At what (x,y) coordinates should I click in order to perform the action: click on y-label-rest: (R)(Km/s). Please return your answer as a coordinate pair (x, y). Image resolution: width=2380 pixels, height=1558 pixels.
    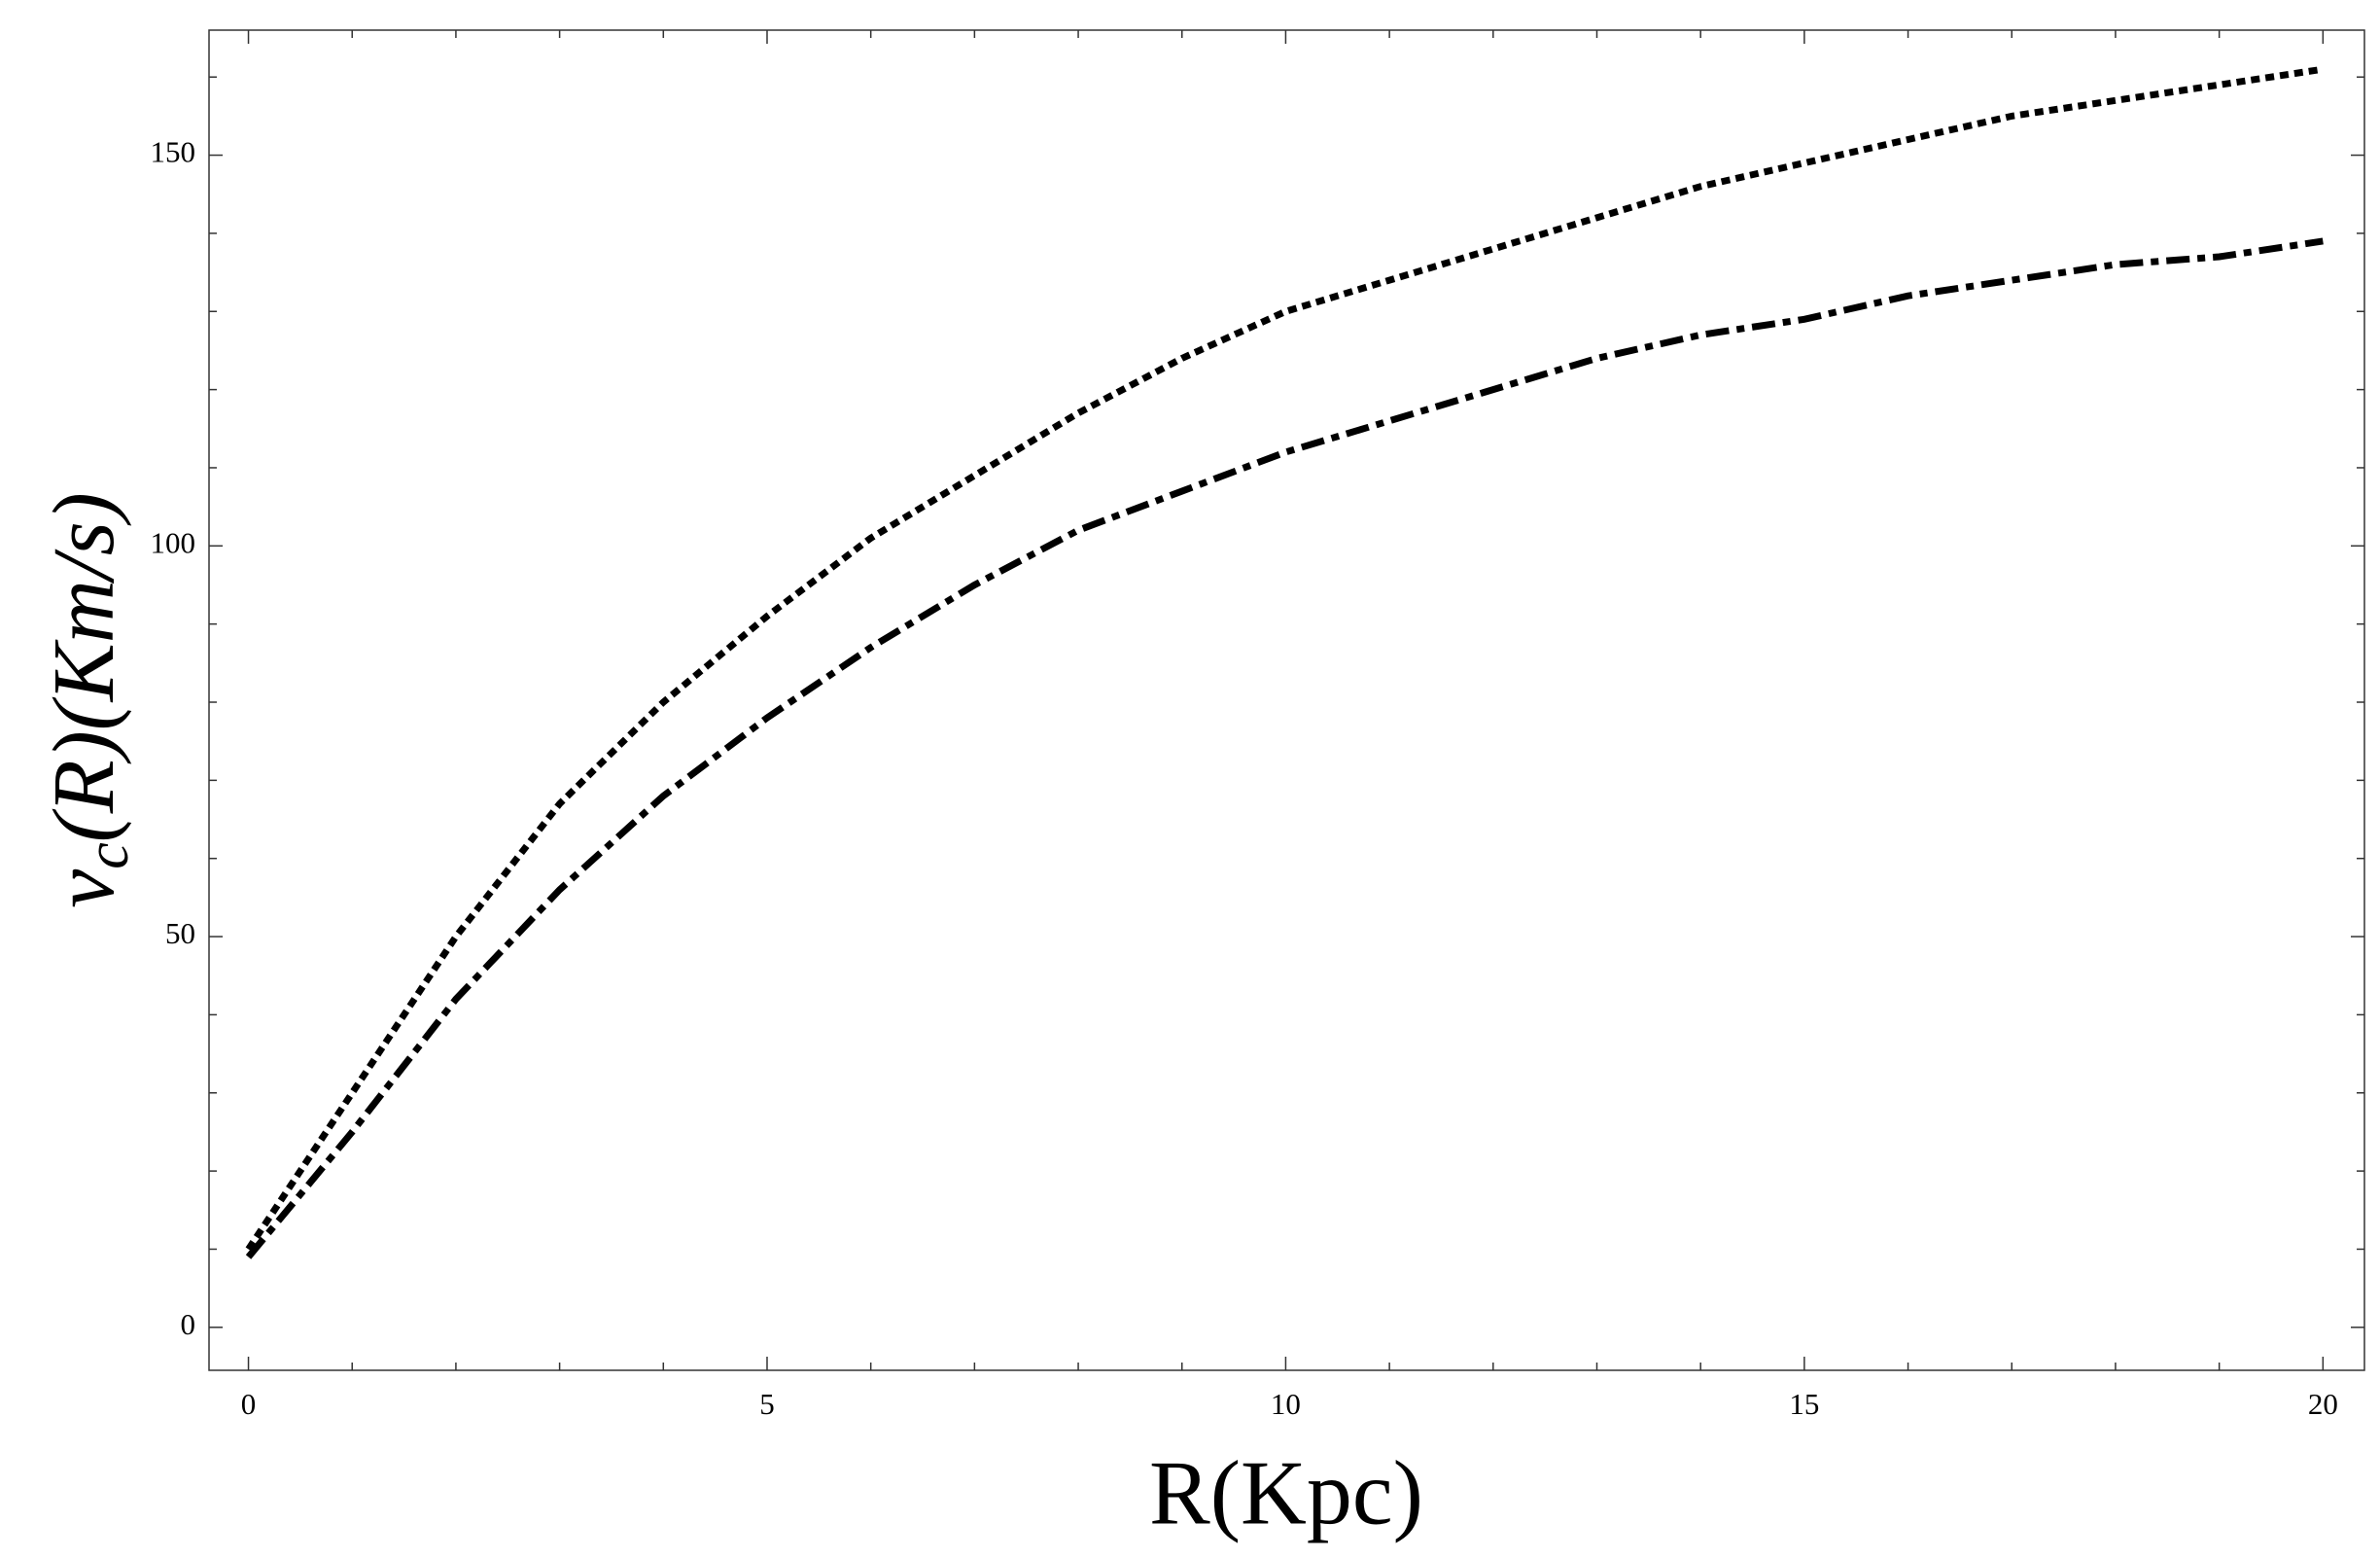
    Looking at the image, I should click on (84, 667).